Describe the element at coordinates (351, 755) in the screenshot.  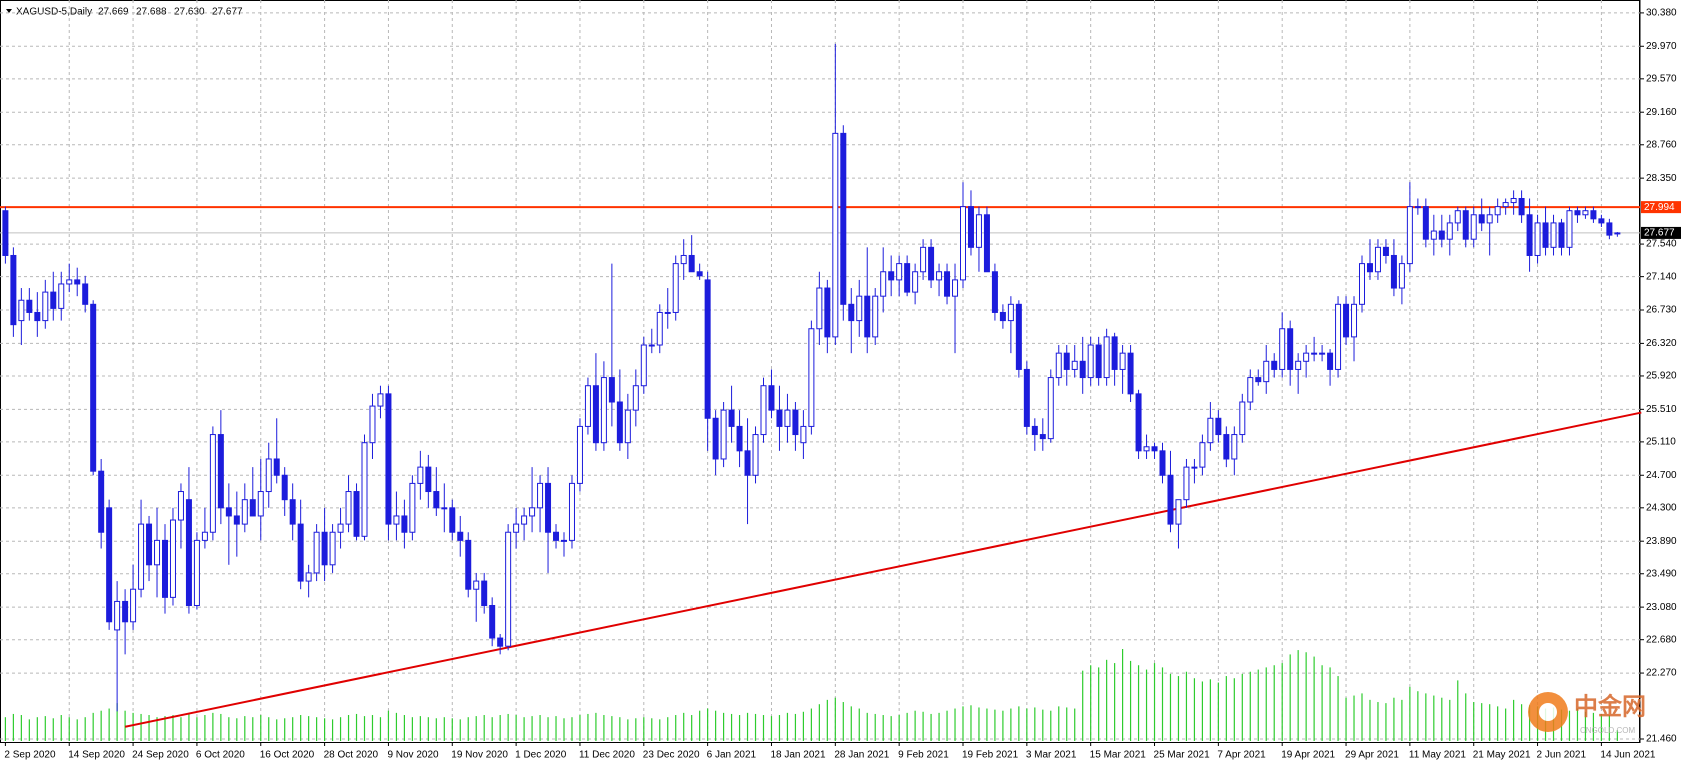
I see `x-tick-label: 28 Oct 2020` at that location.